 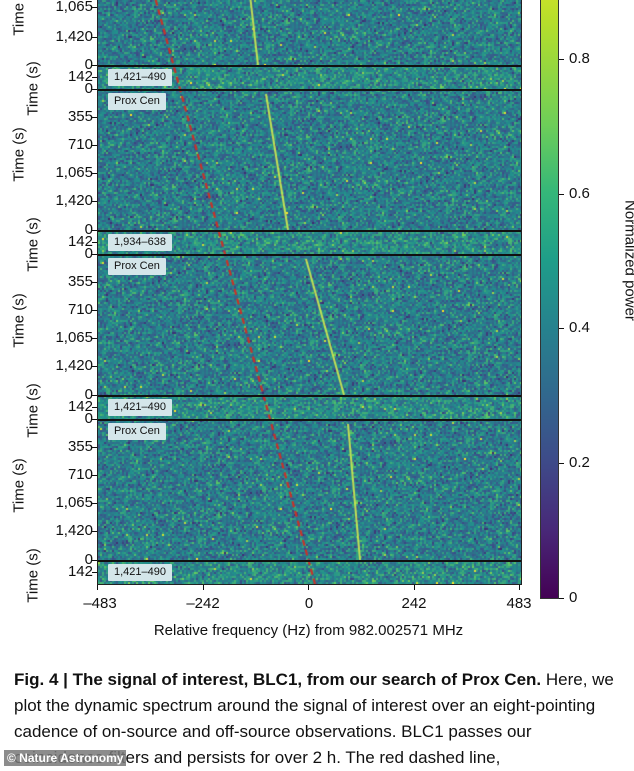 I want to click on colorbar-tick: 0.6, so click(x=574, y=193).